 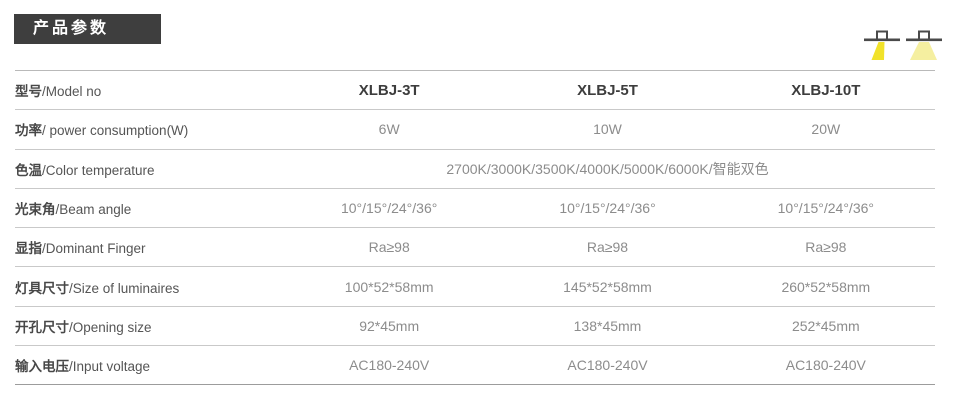 I want to click on row-label: 显指/Dominant Finger, so click(x=147, y=247).